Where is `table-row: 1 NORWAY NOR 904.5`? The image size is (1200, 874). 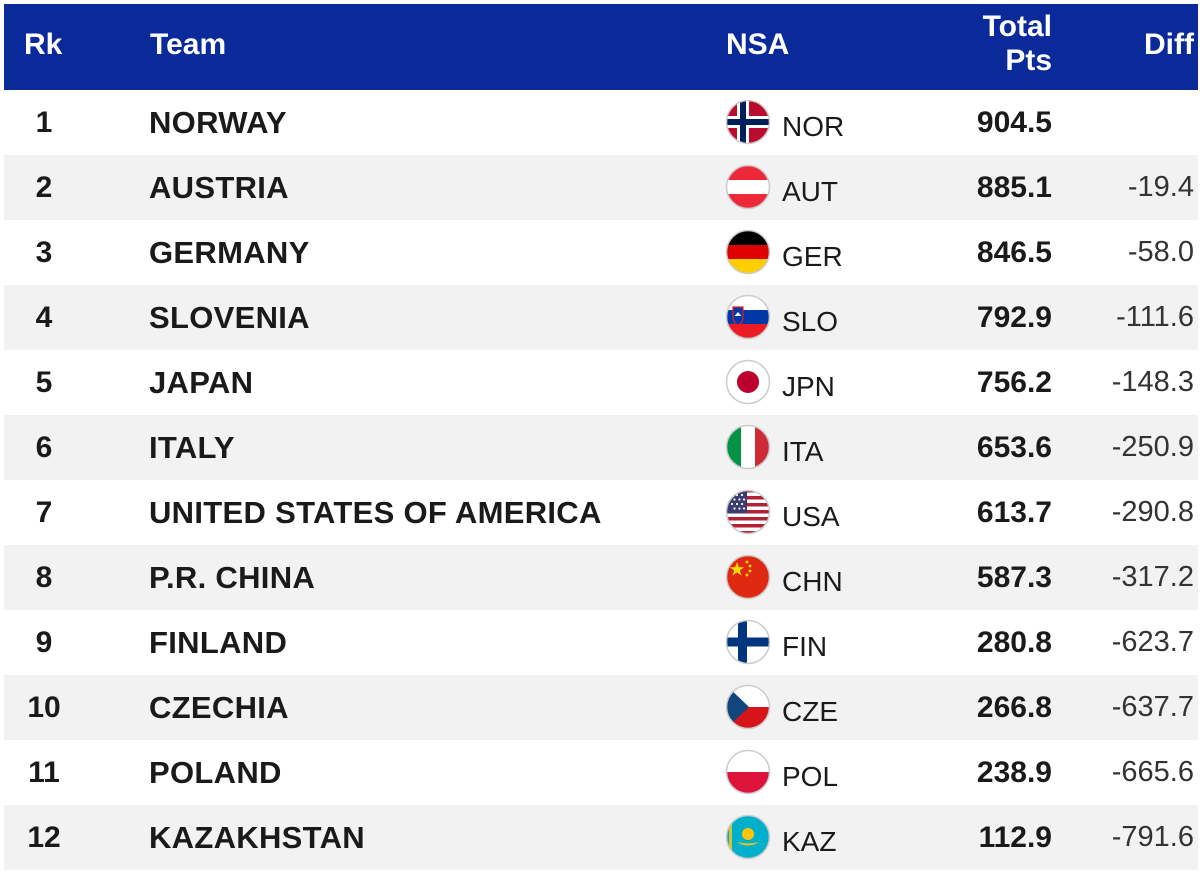 table-row: 1 NORWAY NOR 904.5 is located at coordinates (601, 122).